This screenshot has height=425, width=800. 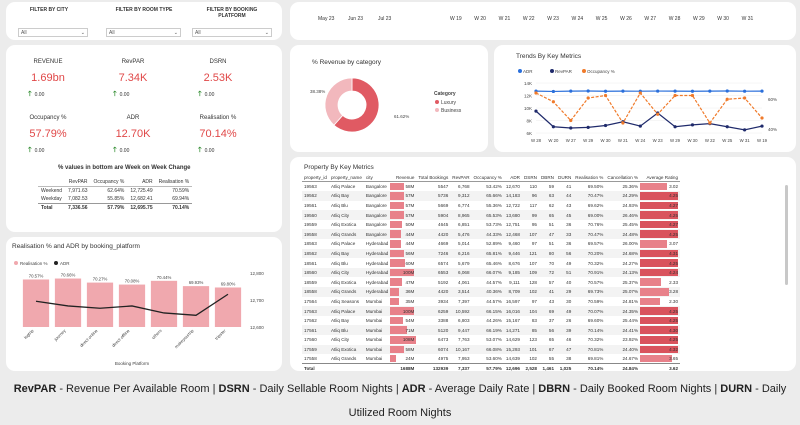 What do you see at coordinates (626, 19) in the screenshot?
I see `week-chip: W 26` at bounding box center [626, 19].